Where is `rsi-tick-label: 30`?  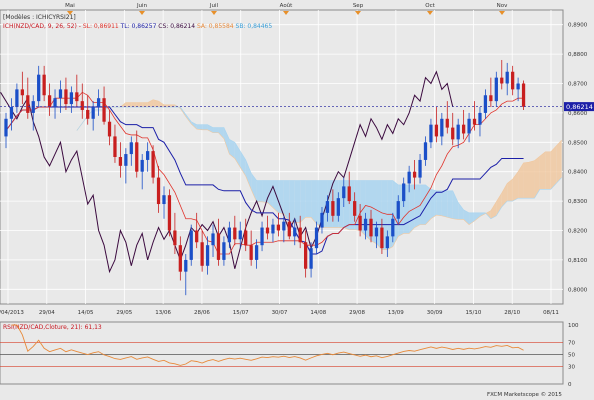
rsi-tick-label: 30 is located at coordinates (571, 367).